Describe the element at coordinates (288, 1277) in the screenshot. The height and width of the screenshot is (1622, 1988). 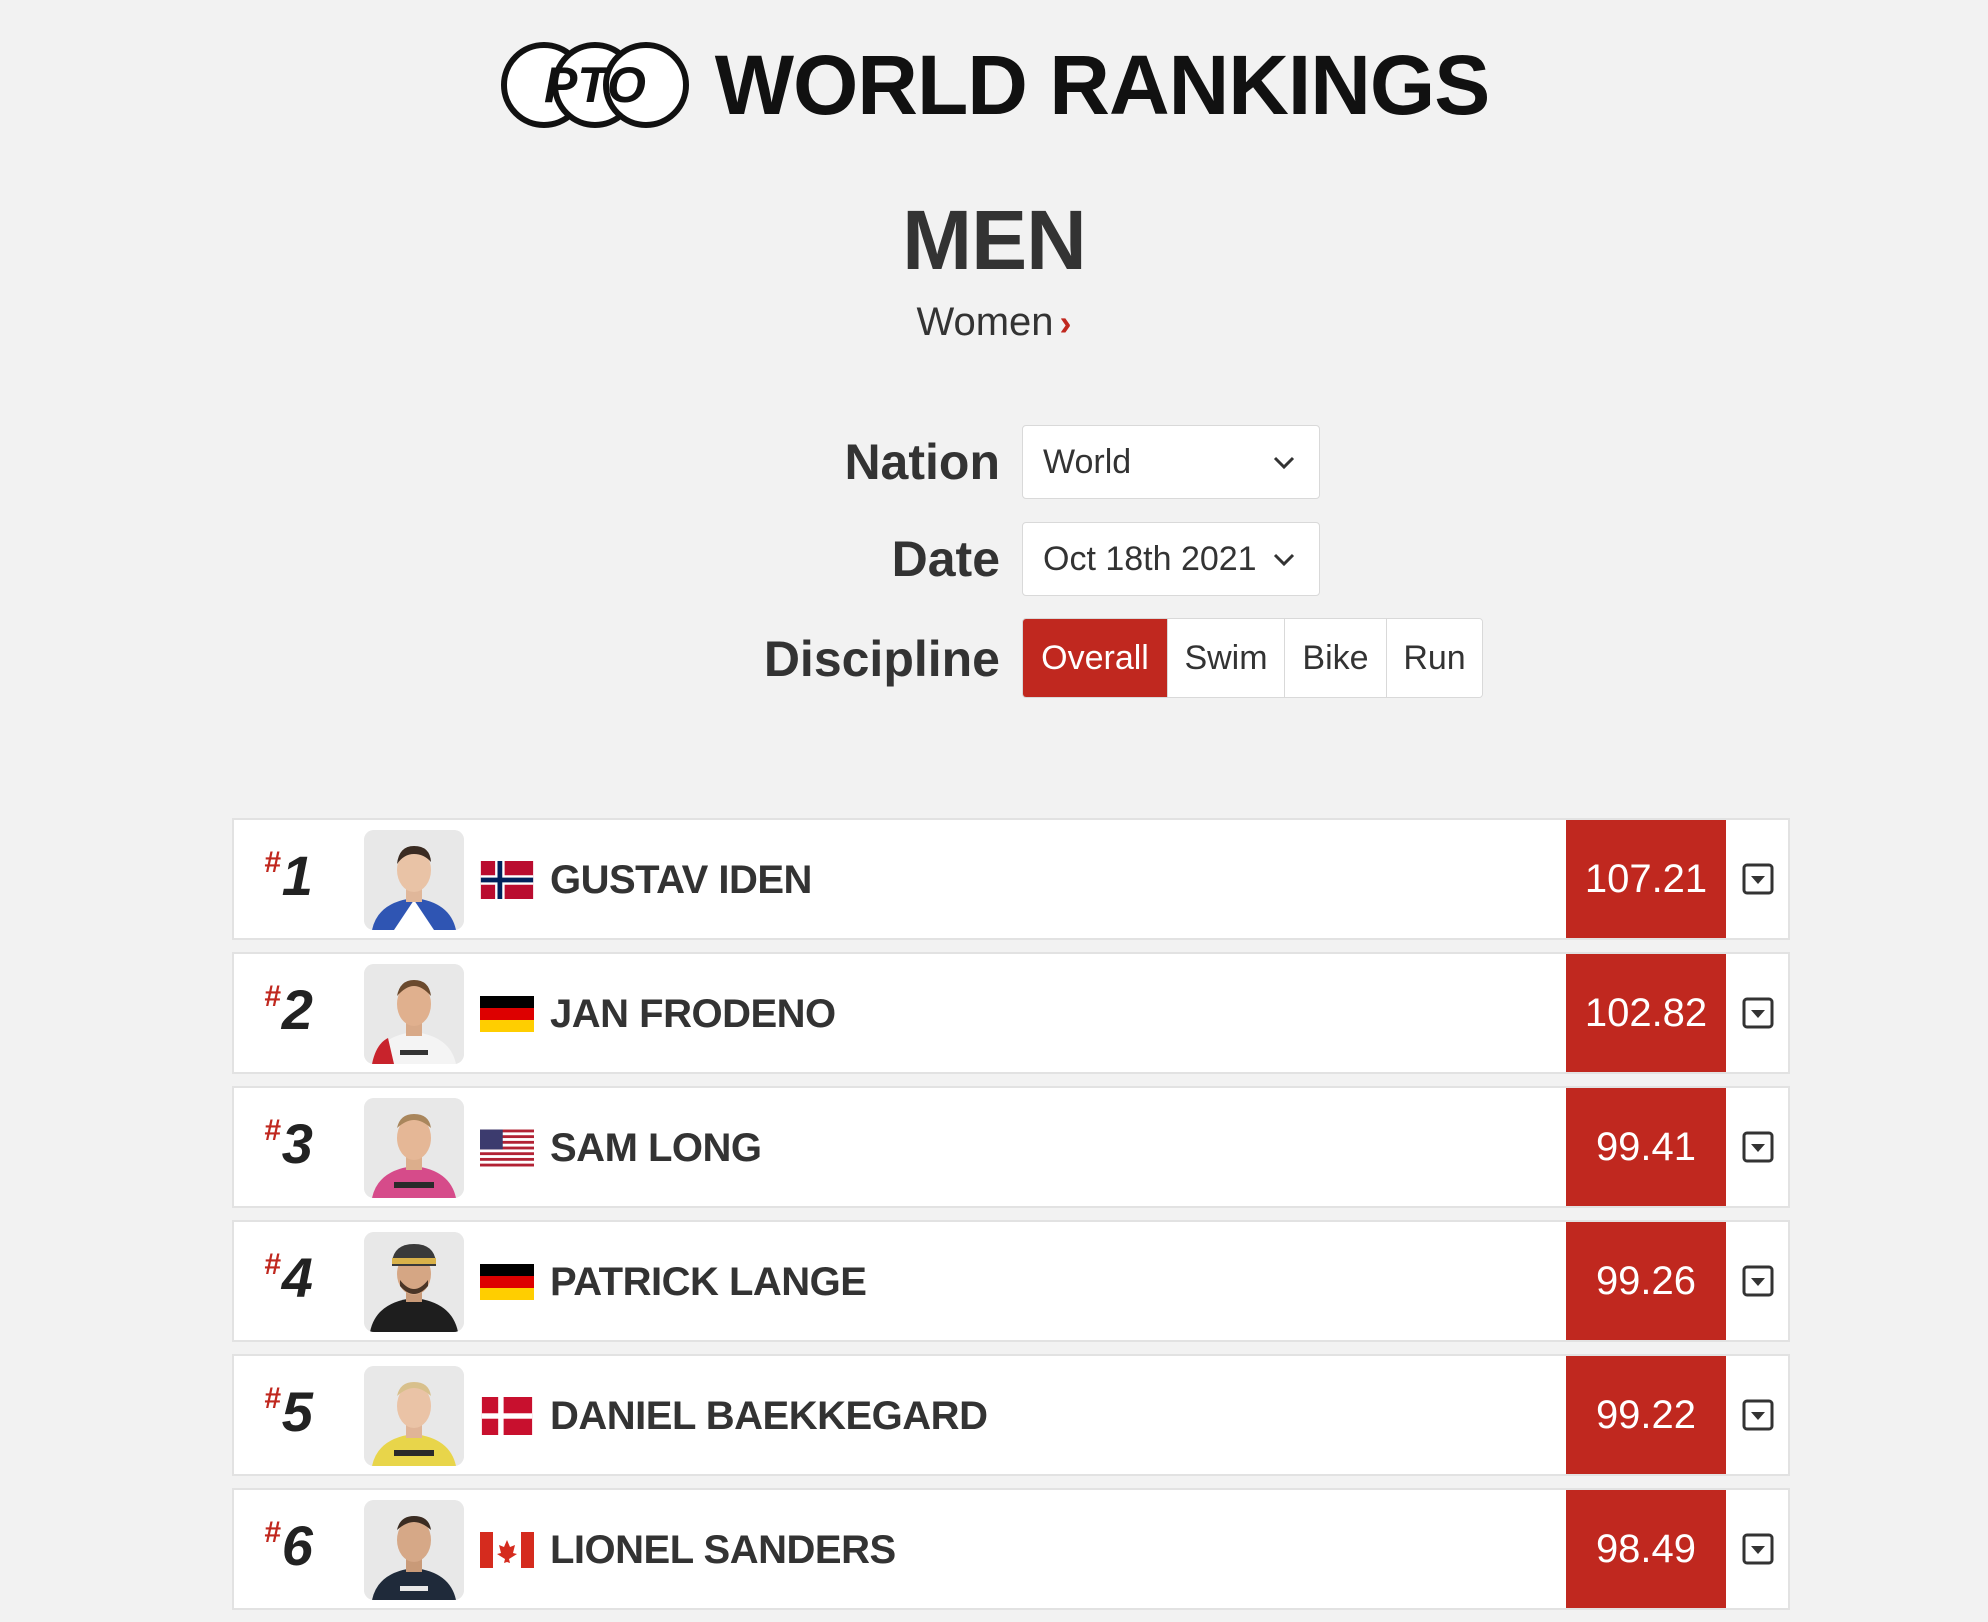
I see `rank-number: #4` at that location.